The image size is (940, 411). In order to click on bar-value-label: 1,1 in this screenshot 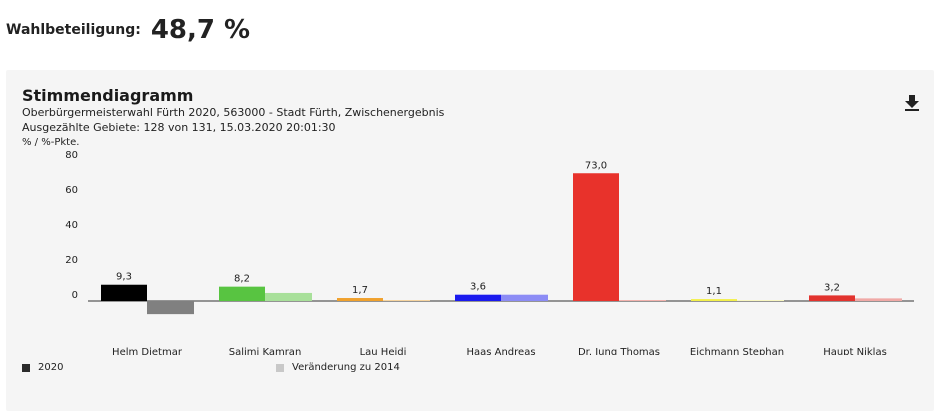, I will do `click(714, 291)`.